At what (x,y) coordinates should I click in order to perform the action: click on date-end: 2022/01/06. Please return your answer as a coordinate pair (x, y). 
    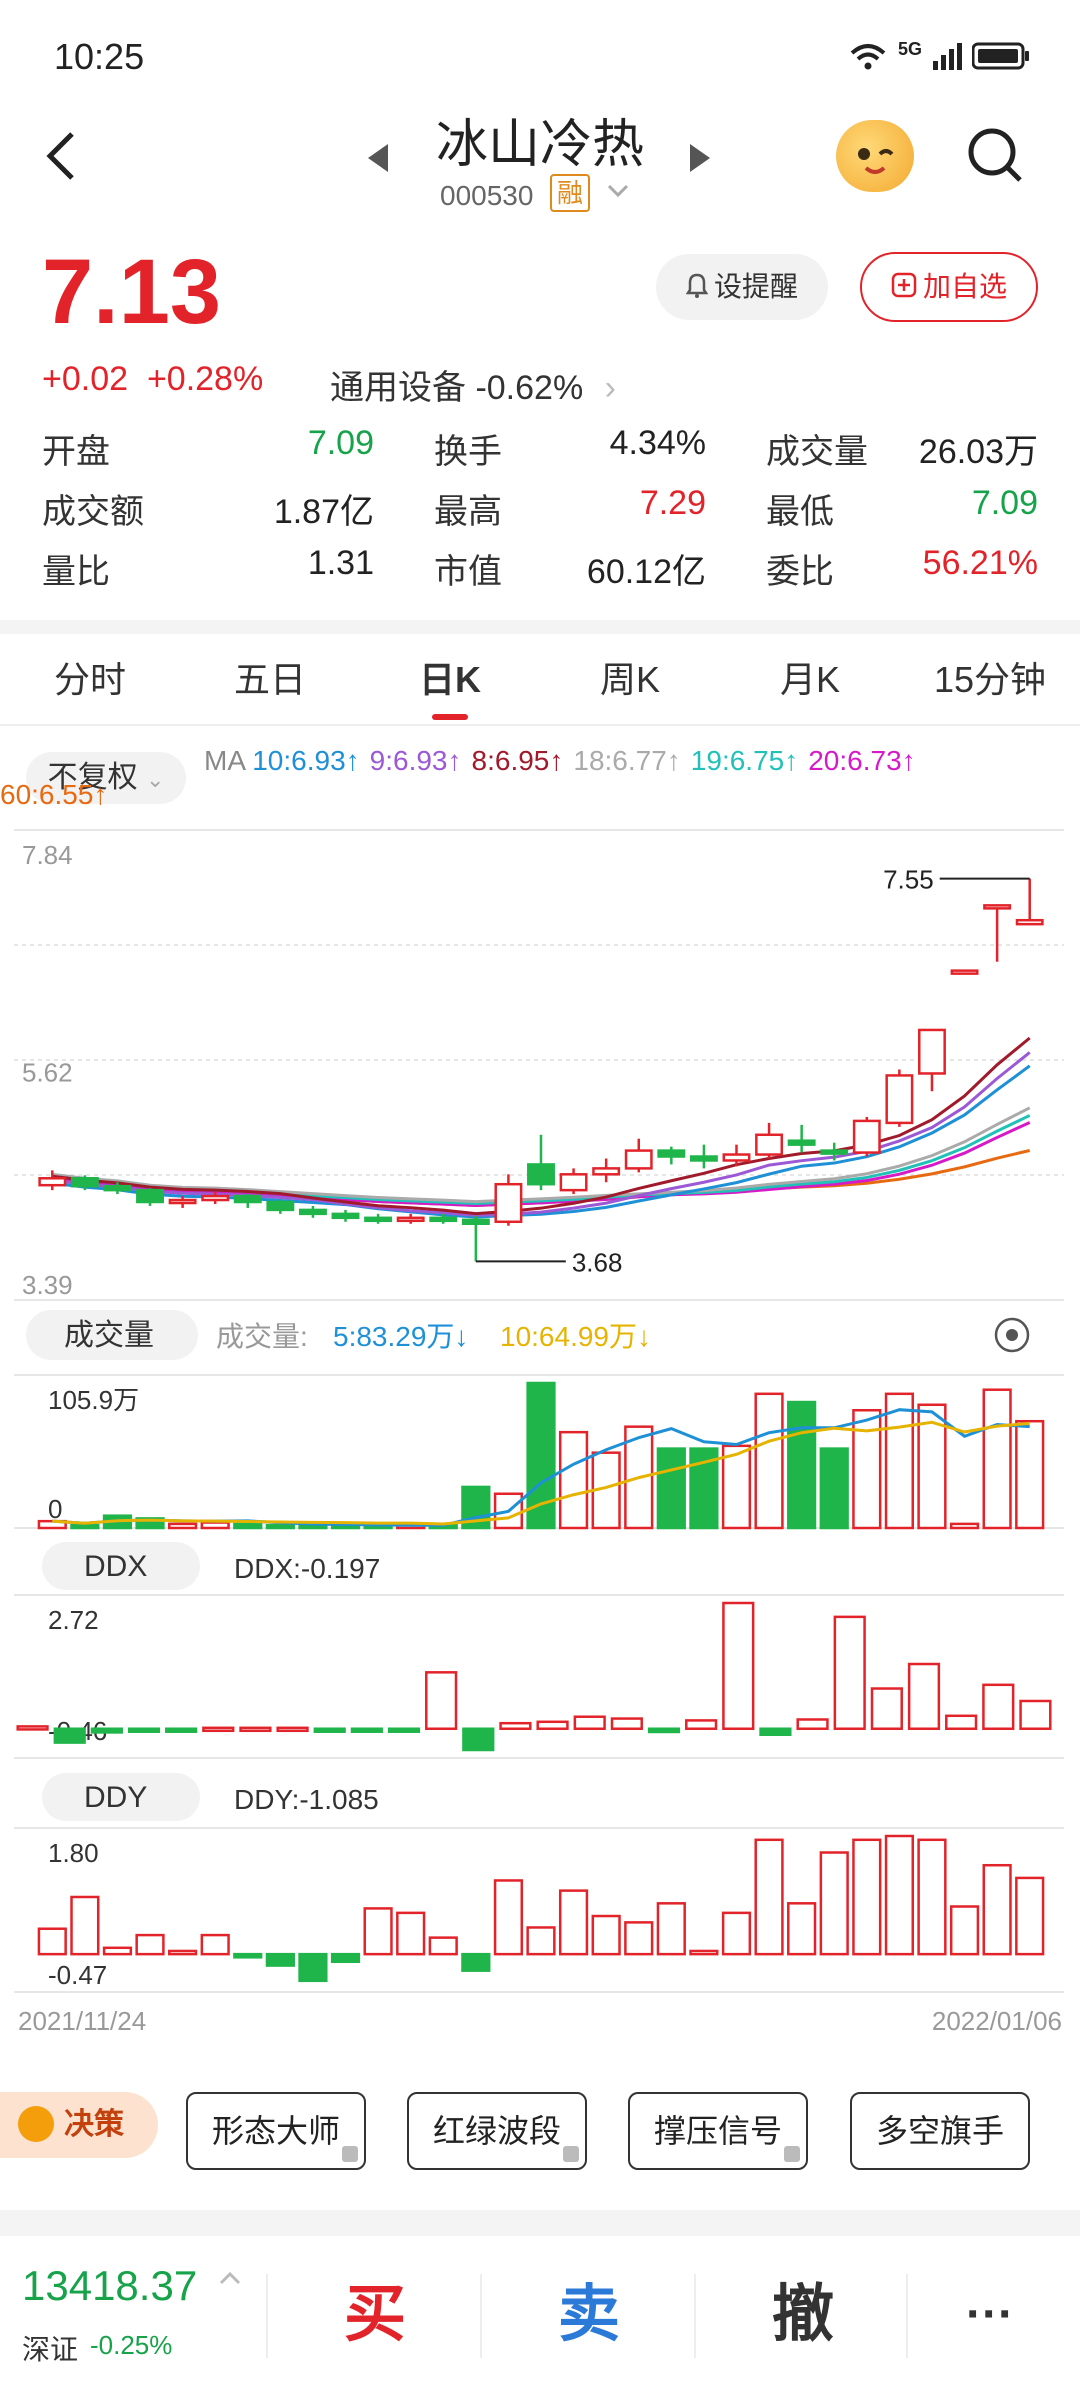
    Looking at the image, I should click on (997, 2021).